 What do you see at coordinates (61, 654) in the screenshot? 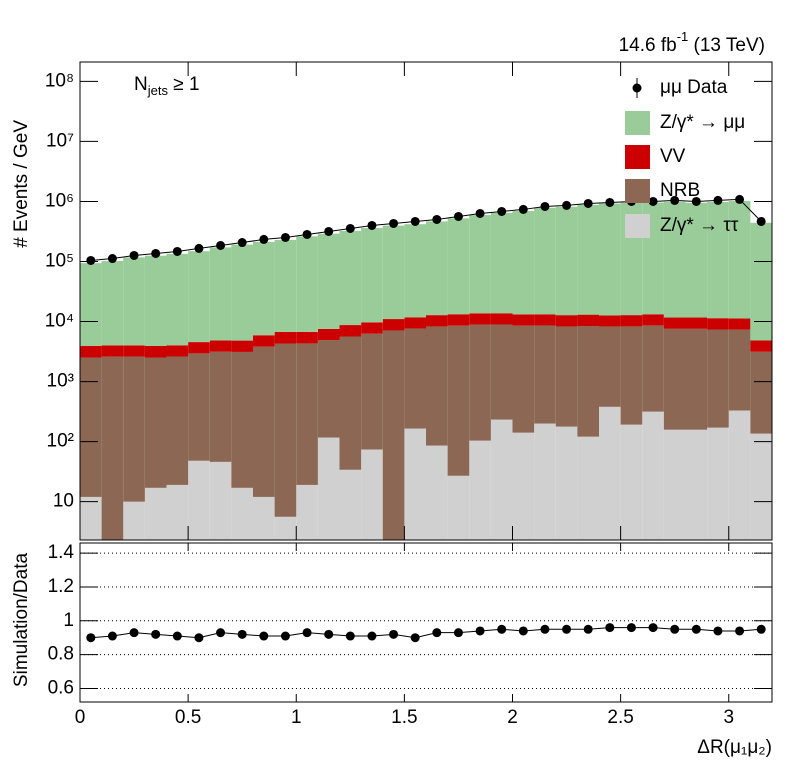
I see `y-tick-label: 0.8` at bounding box center [61, 654].